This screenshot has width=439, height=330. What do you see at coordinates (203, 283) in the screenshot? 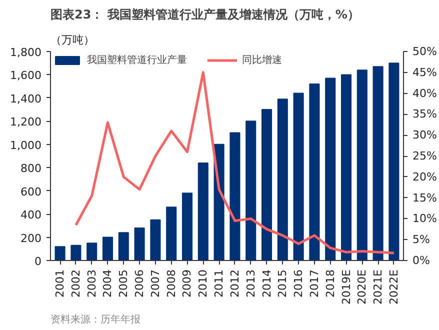
I see `x-tick-label: 2010` at bounding box center [203, 283].